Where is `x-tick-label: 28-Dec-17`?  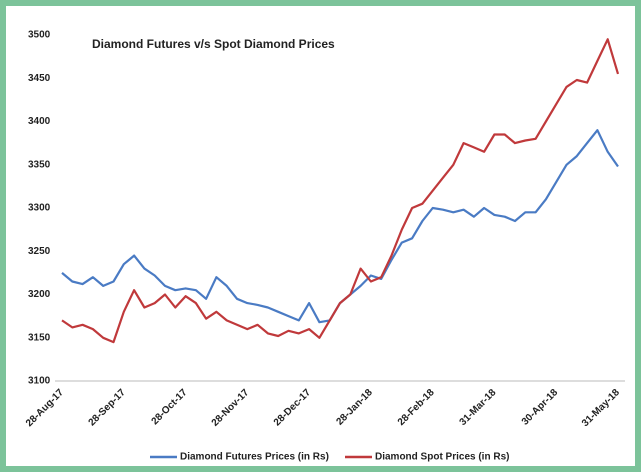 x-tick-label: 28-Dec-17 is located at coordinates (292, 407).